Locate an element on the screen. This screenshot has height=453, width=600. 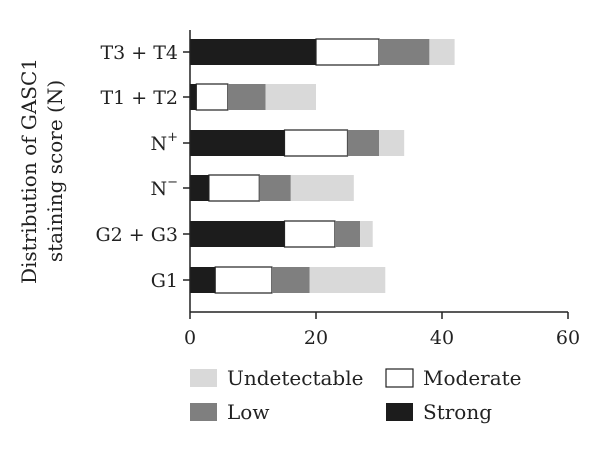
legend-label-undetectable: Undetectable is located at coordinates (295, 378).